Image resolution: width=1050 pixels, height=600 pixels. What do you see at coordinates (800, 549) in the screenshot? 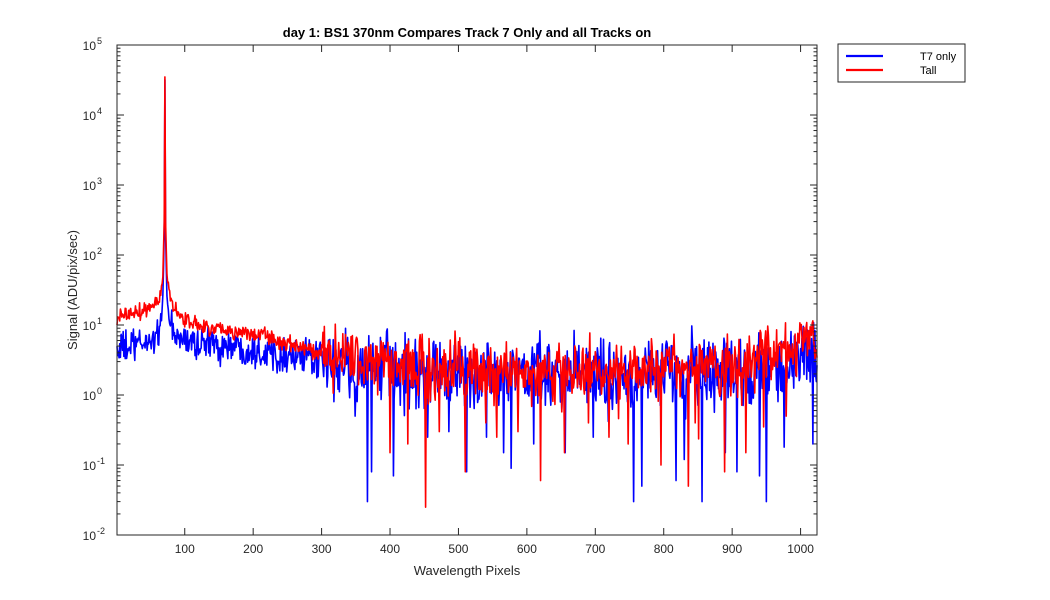
I see `x-tick-label: 1000` at bounding box center [800, 549].